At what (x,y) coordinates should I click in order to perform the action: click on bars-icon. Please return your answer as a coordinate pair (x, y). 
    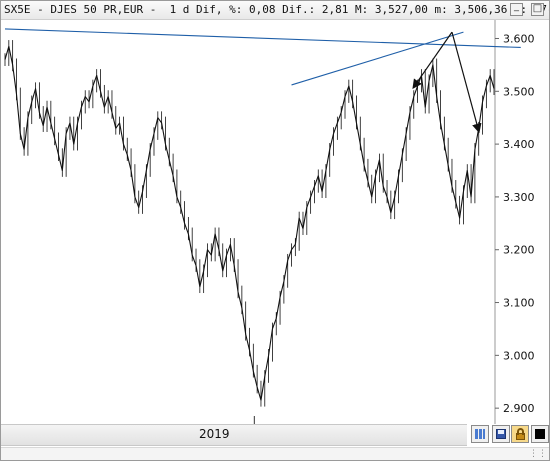
    Looking at the image, I should click on (480, 434).